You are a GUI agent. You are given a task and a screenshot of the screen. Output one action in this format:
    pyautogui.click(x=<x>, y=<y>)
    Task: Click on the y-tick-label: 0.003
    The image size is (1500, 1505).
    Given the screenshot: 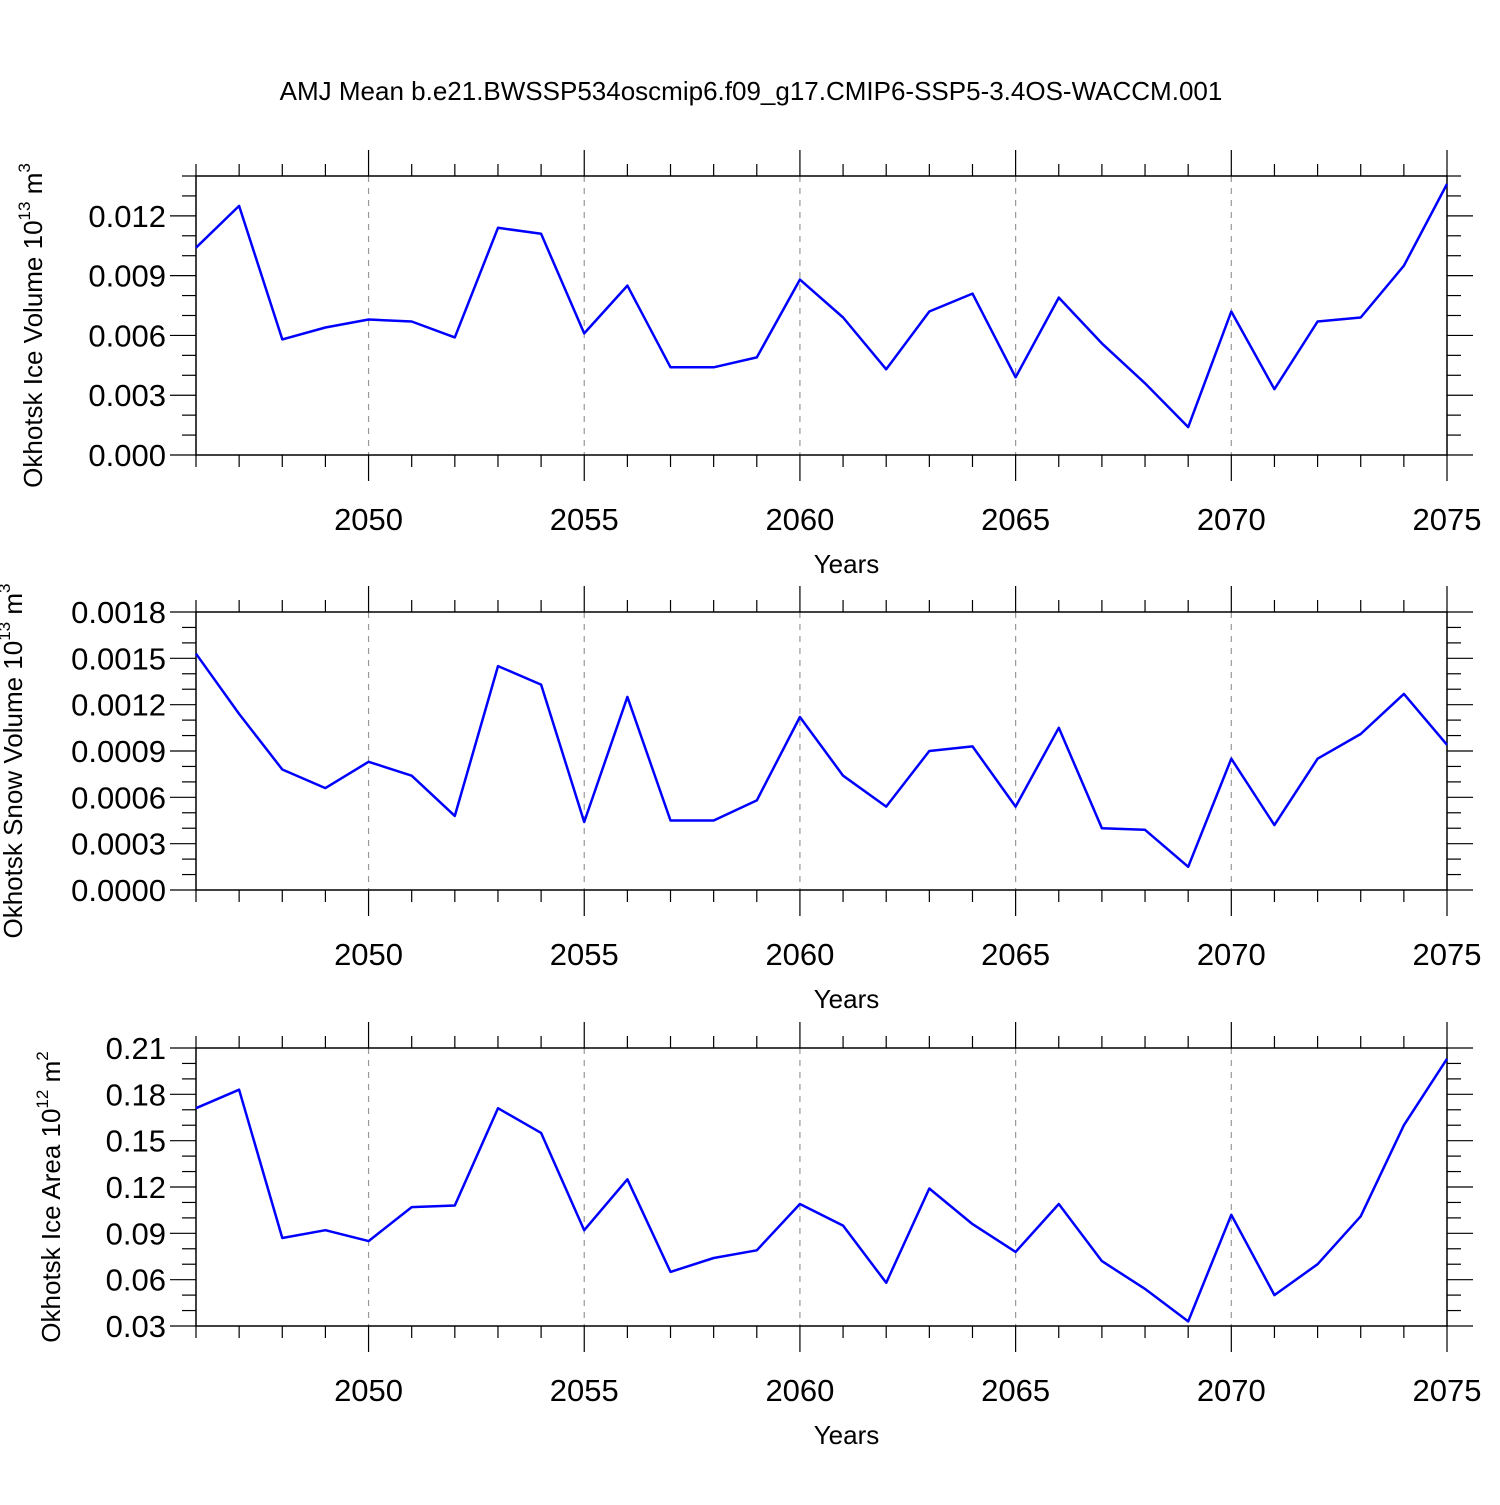 What is the action you would take?
    pyautogui.click(x=127, y=395)
    